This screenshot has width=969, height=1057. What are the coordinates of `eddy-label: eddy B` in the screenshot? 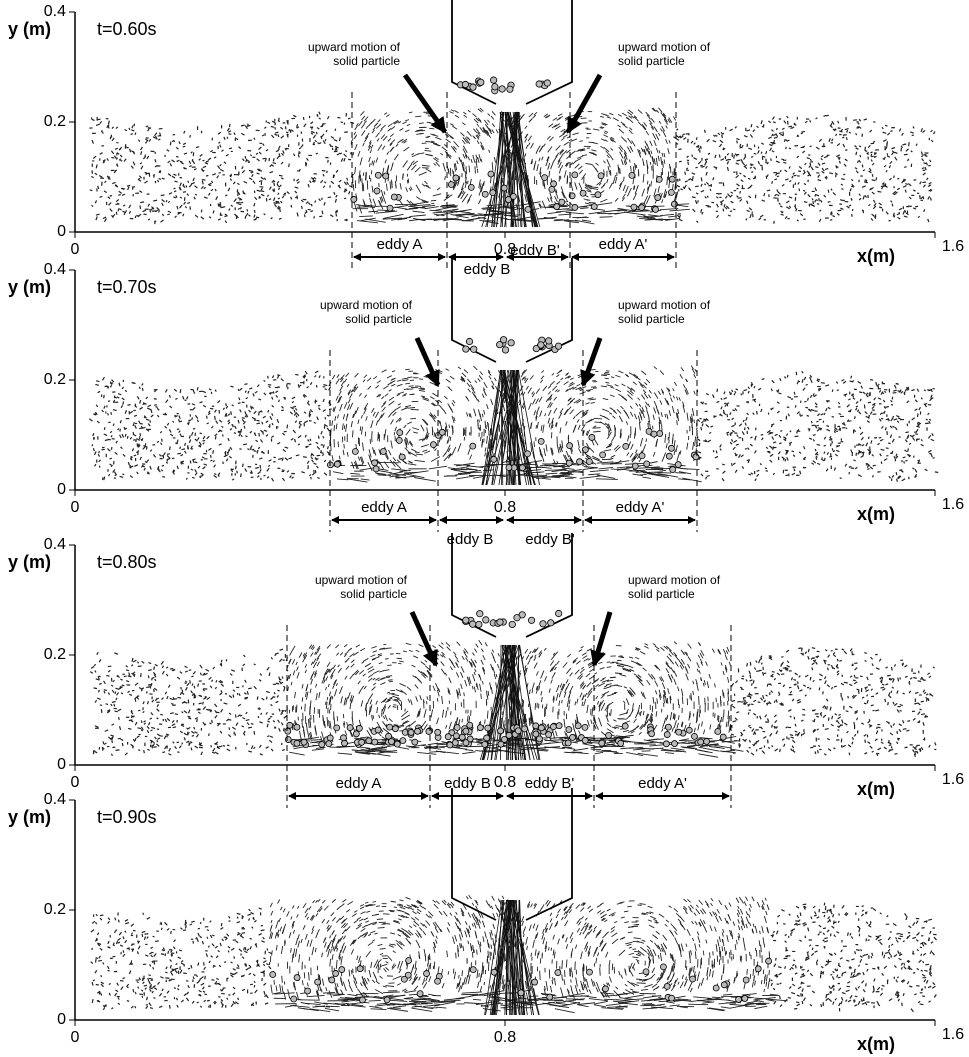 It's located at (487, 269).